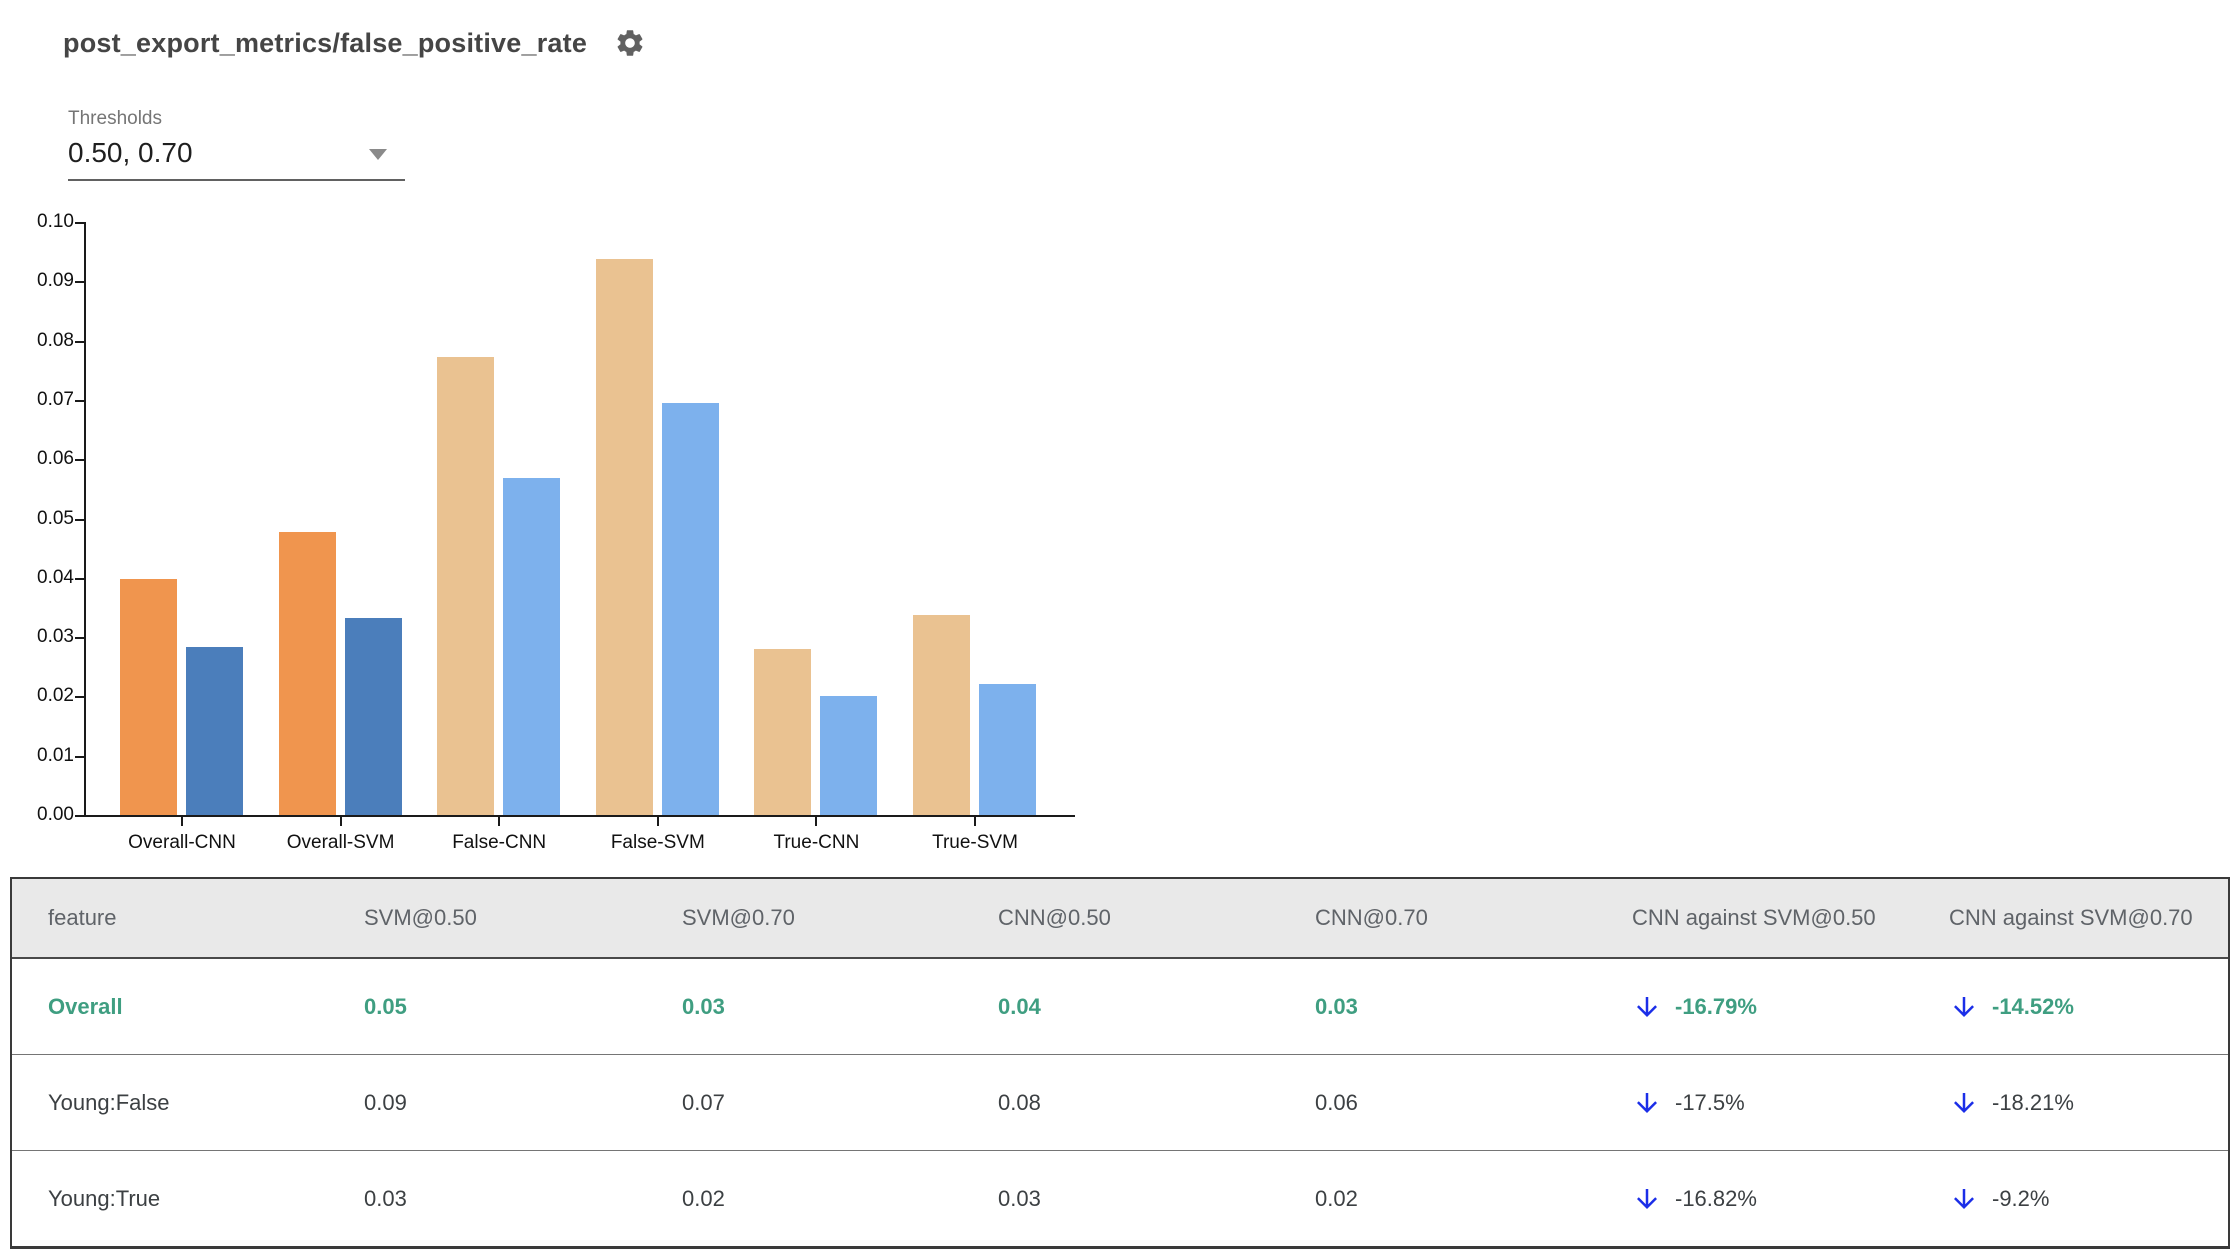  I want to click on thresholds-dropdown: Thresholds 0.50, 0.70, so click(236, 144).